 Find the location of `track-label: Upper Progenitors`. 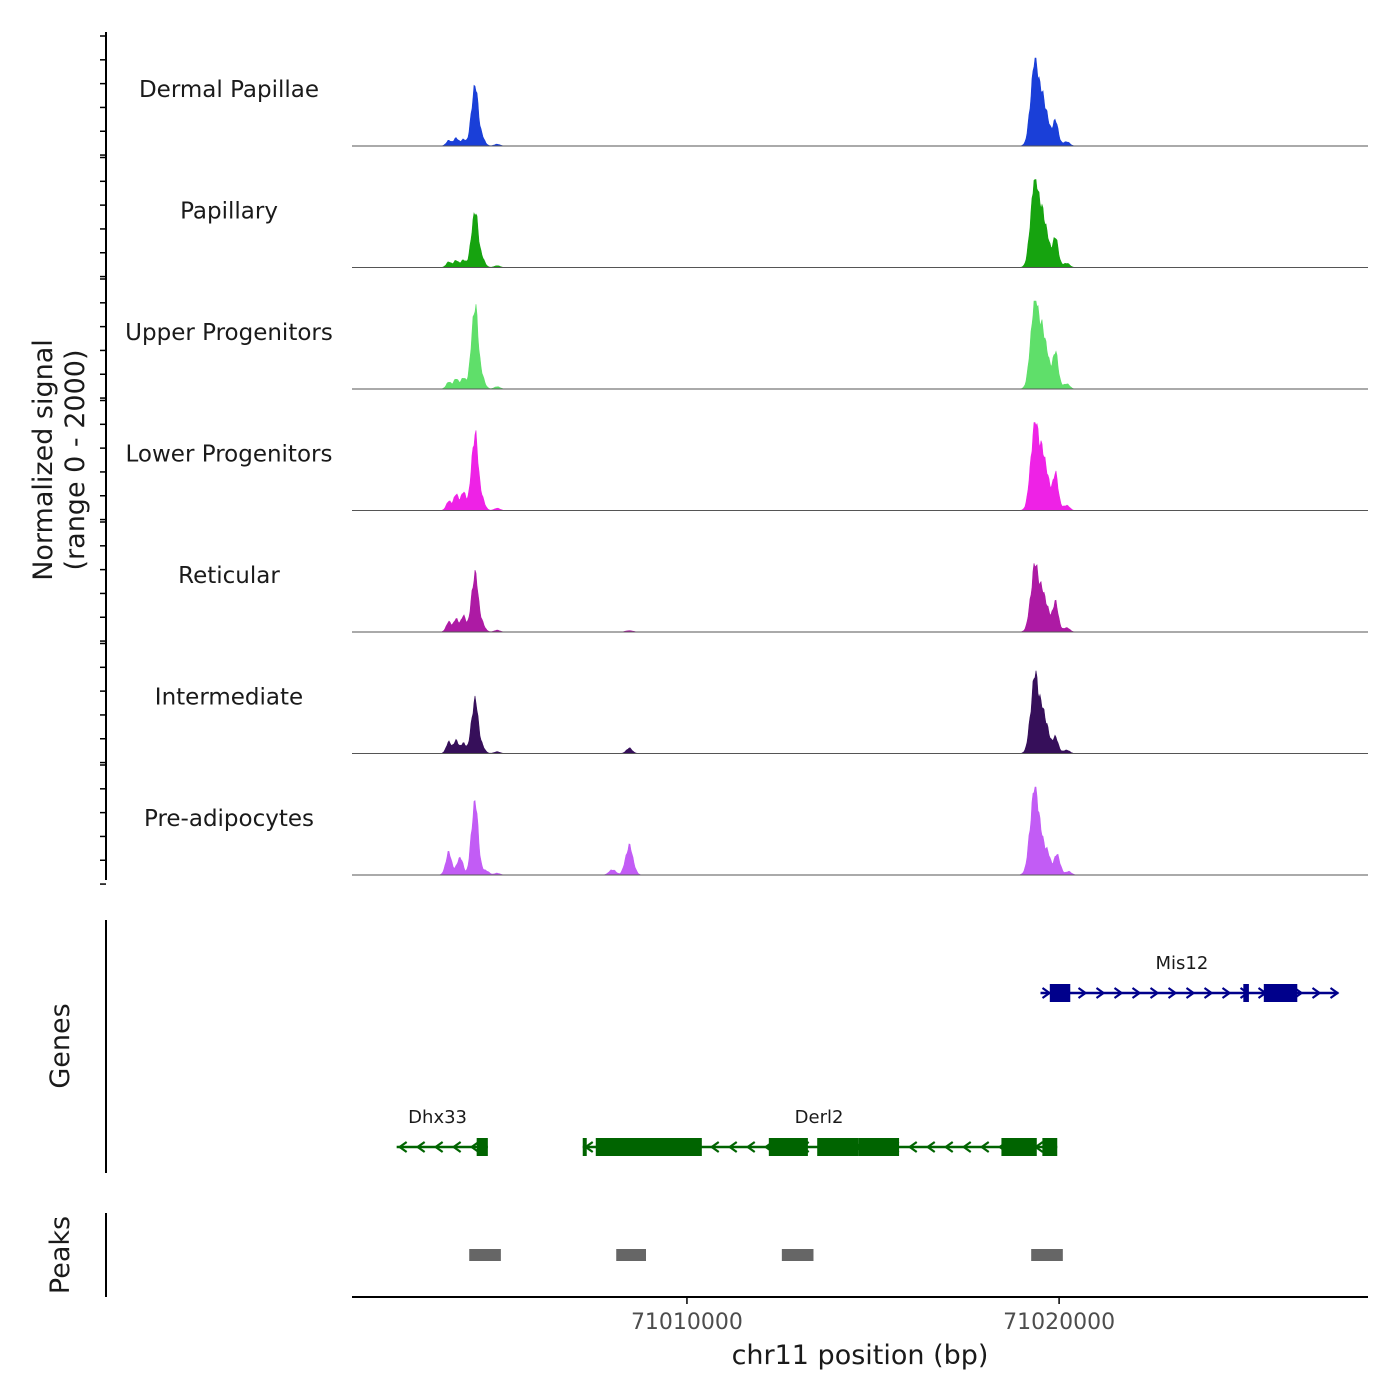

track-label: Upper Progenitors is located at coordinates (229, 333).